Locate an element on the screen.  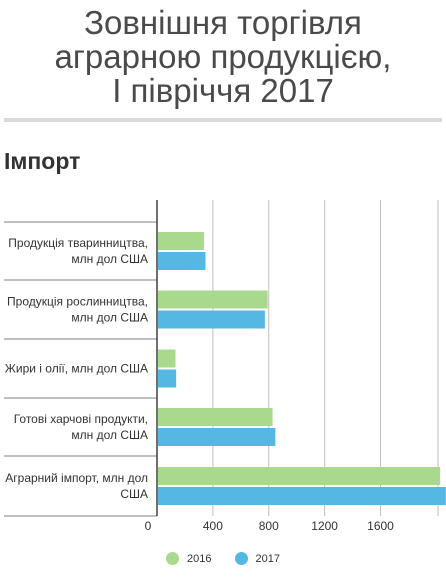
x-tick-label-1600: 1600 is located at coordinates (380, 526).